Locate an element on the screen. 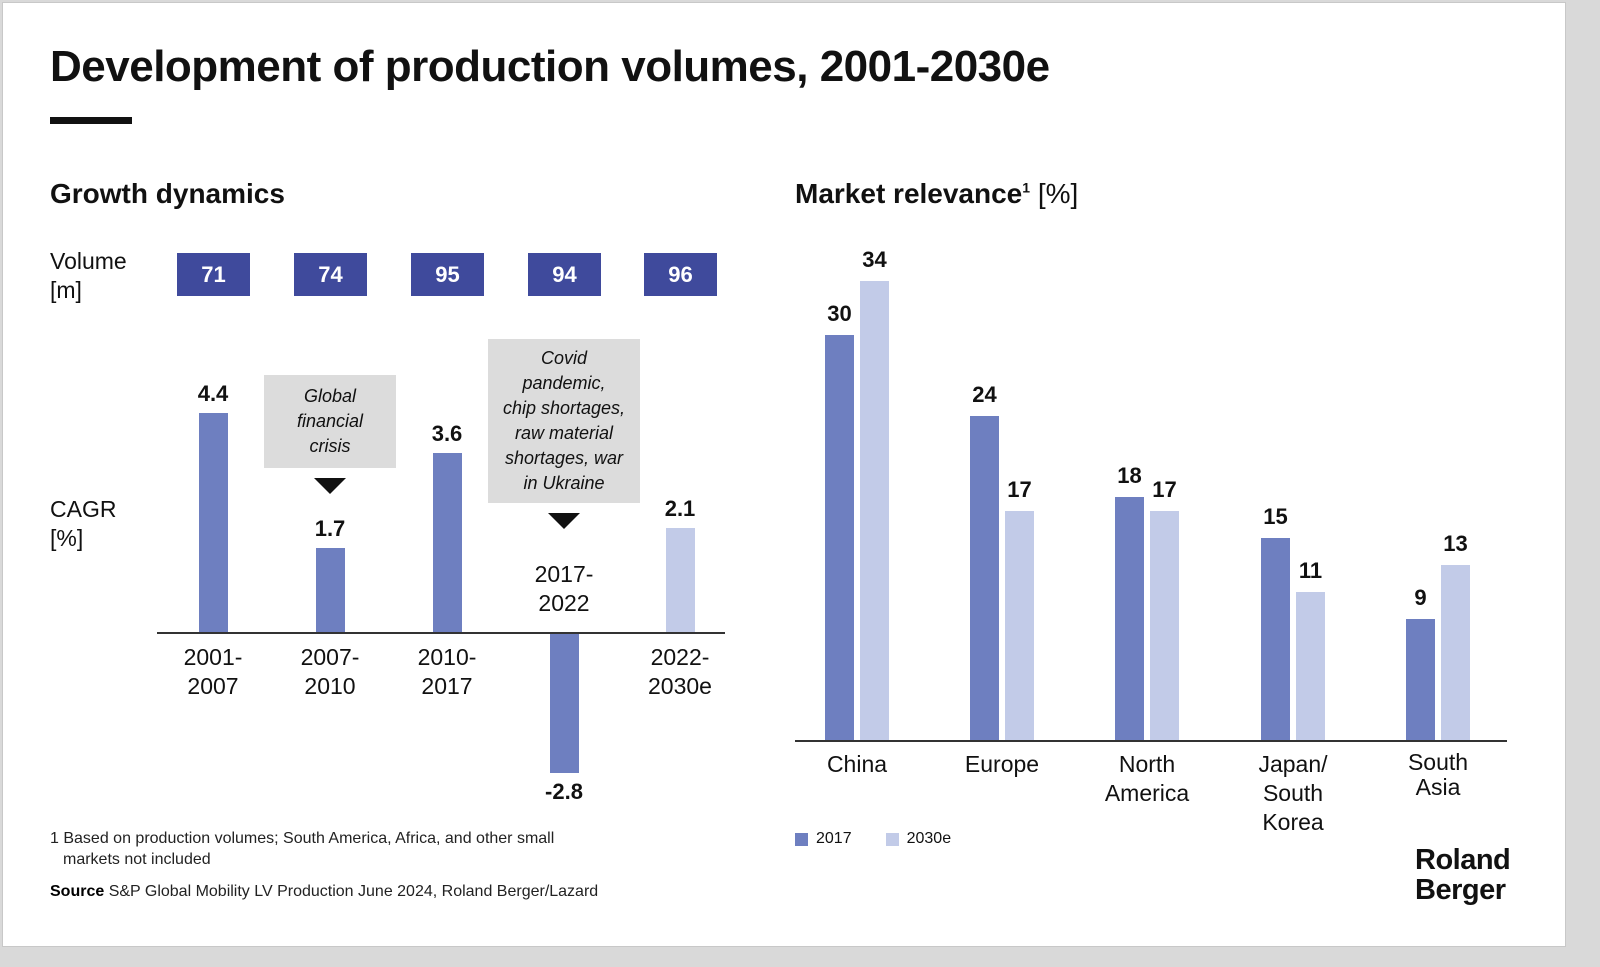 The width and height of the screenshot is (1600, 967). growth-axis is located at coordinates (441, 633).